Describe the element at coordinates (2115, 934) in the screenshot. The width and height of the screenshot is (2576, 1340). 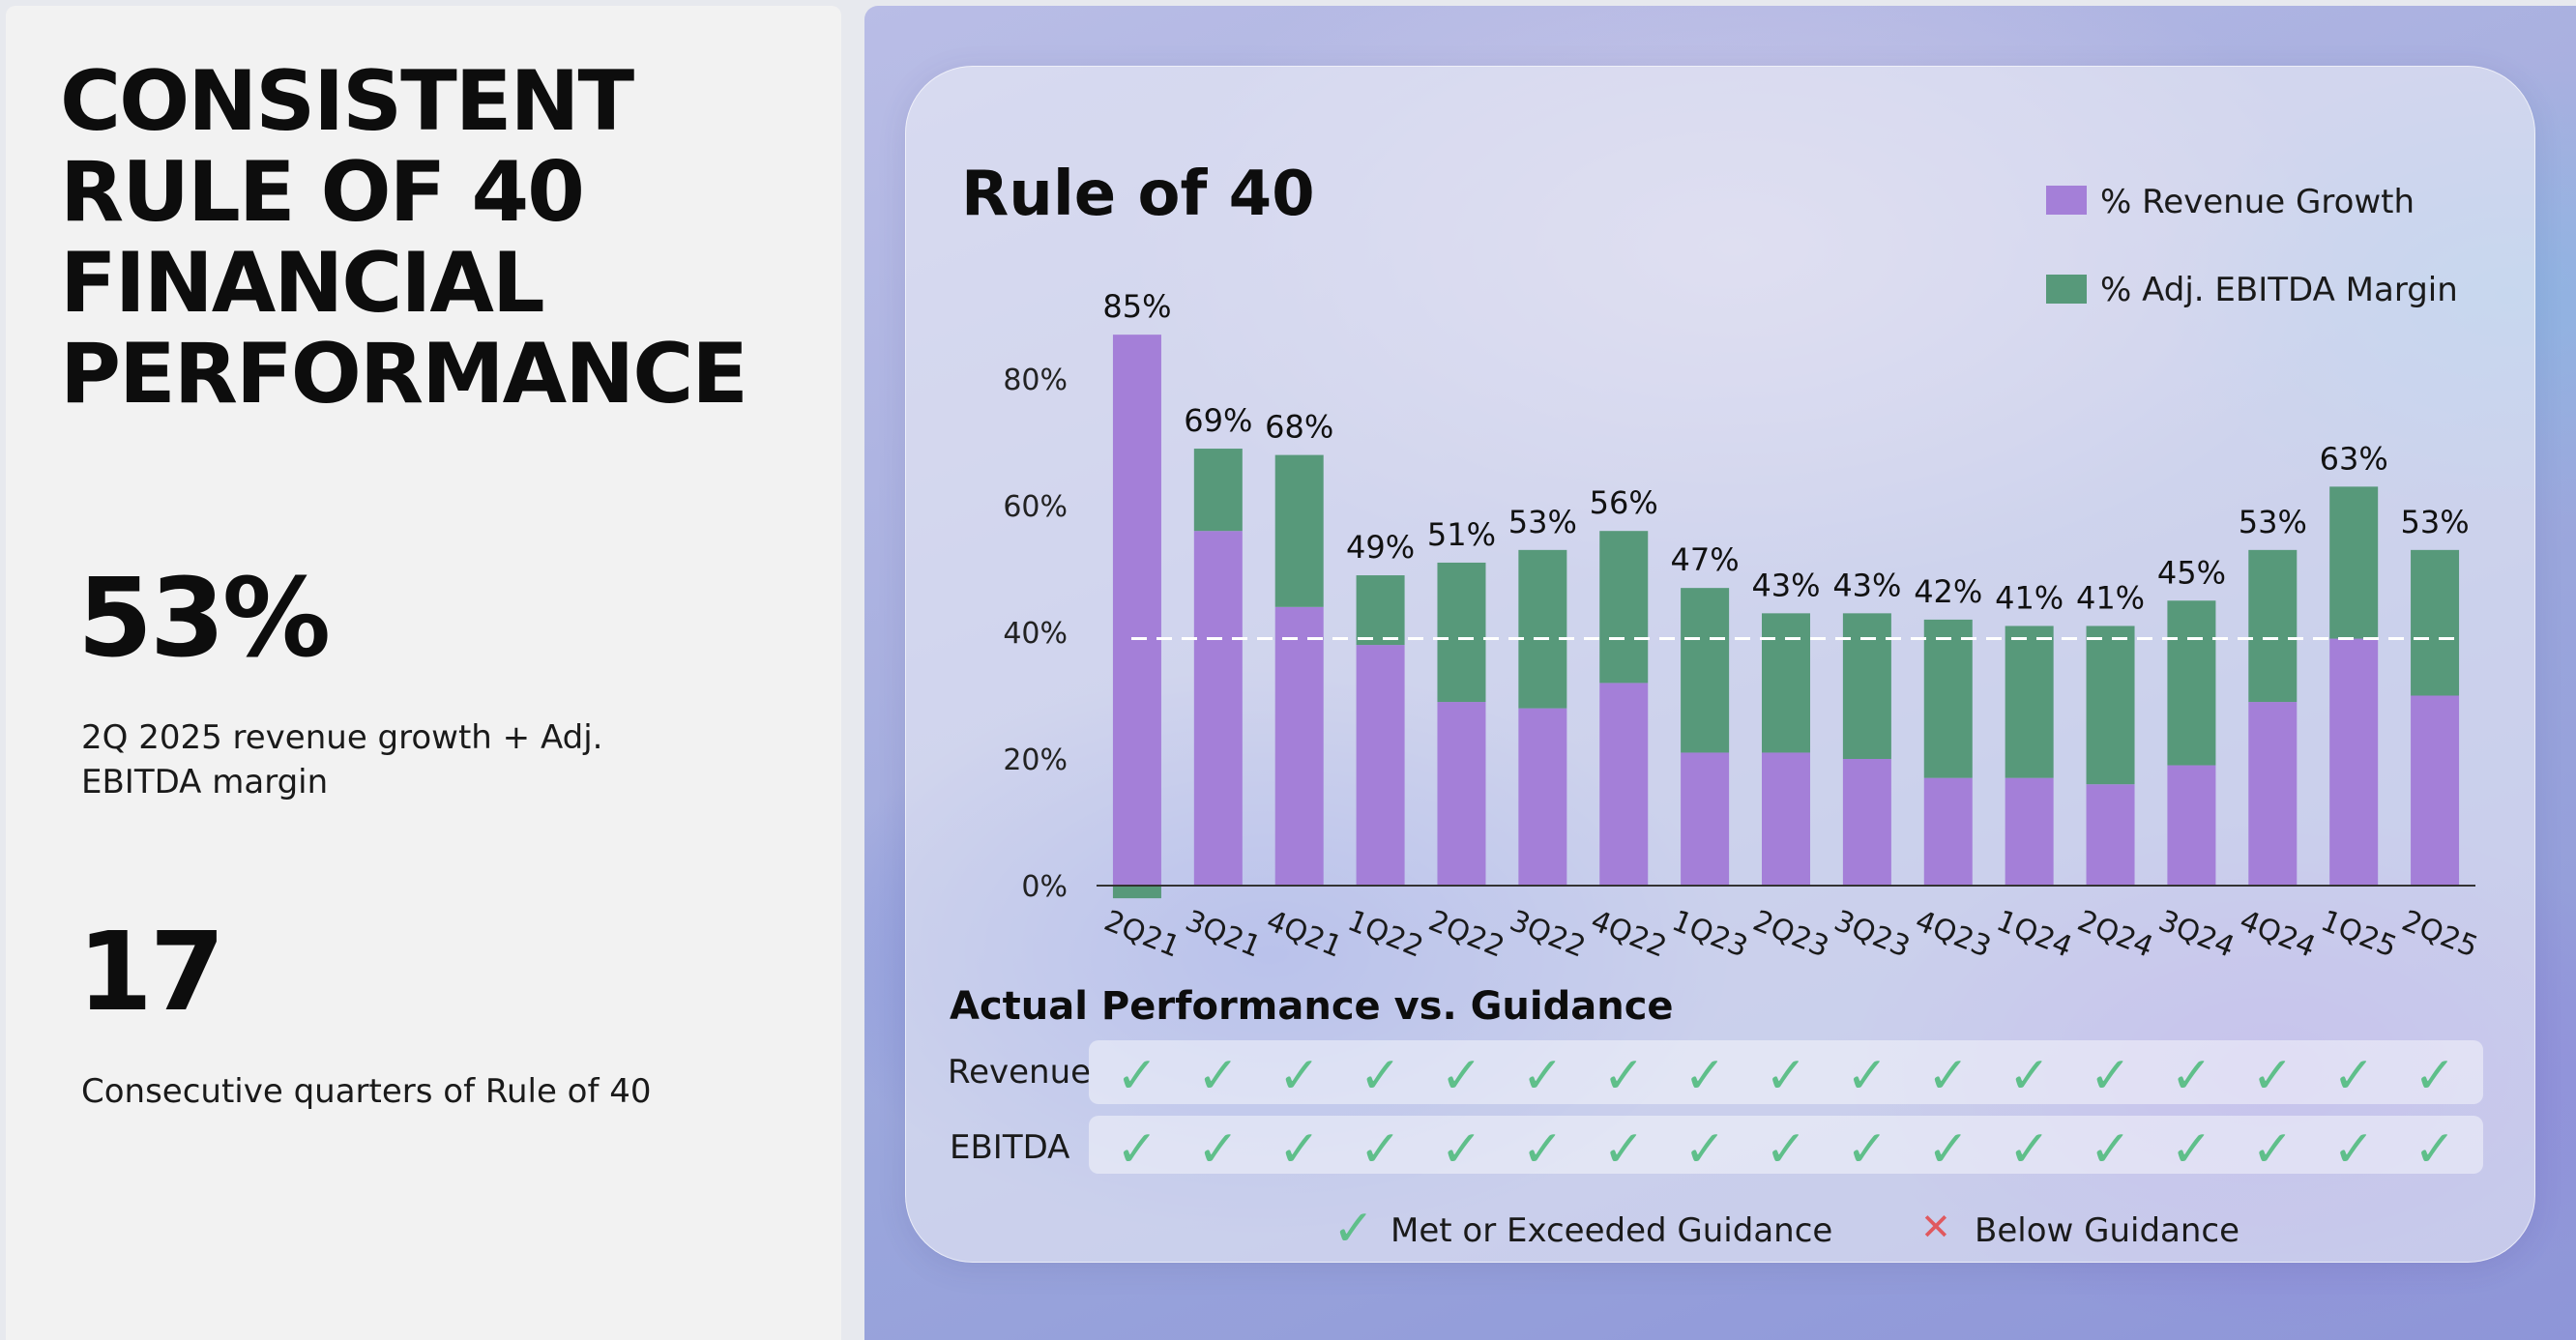
I see `x-category-label: 2Q24` at that location.